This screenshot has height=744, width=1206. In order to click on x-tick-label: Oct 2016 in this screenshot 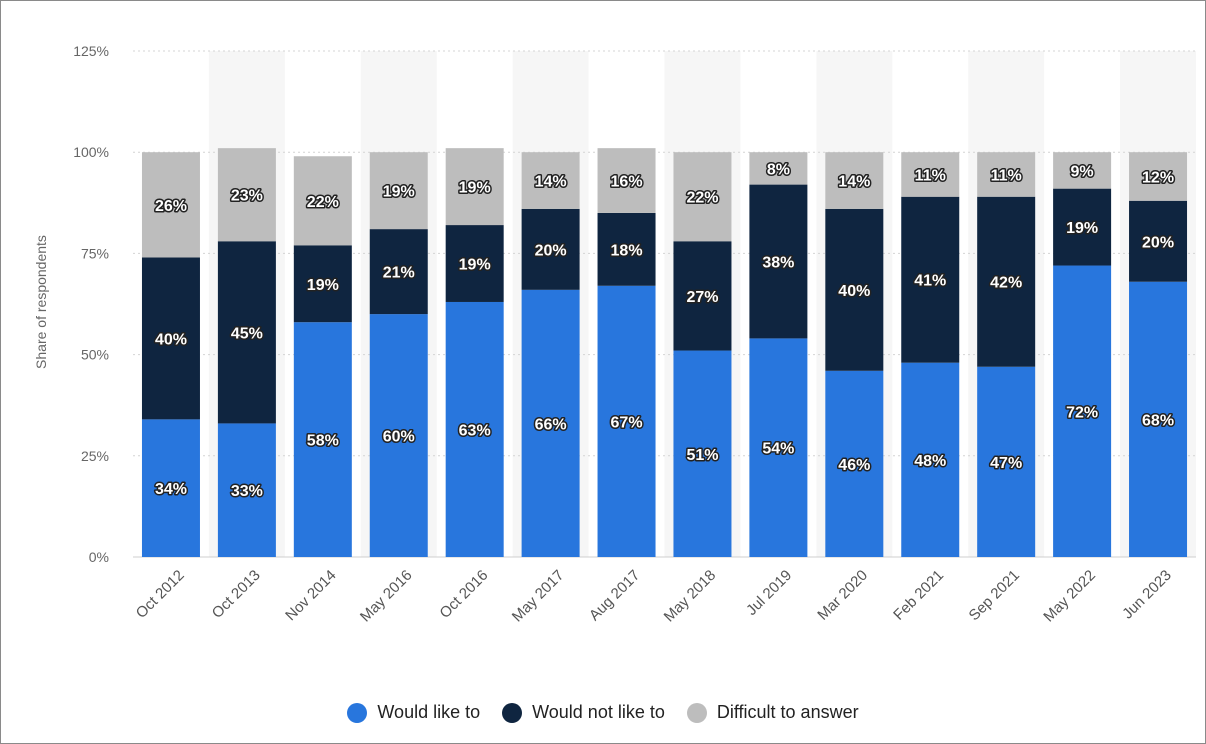, I will do `click(463, 594)`.